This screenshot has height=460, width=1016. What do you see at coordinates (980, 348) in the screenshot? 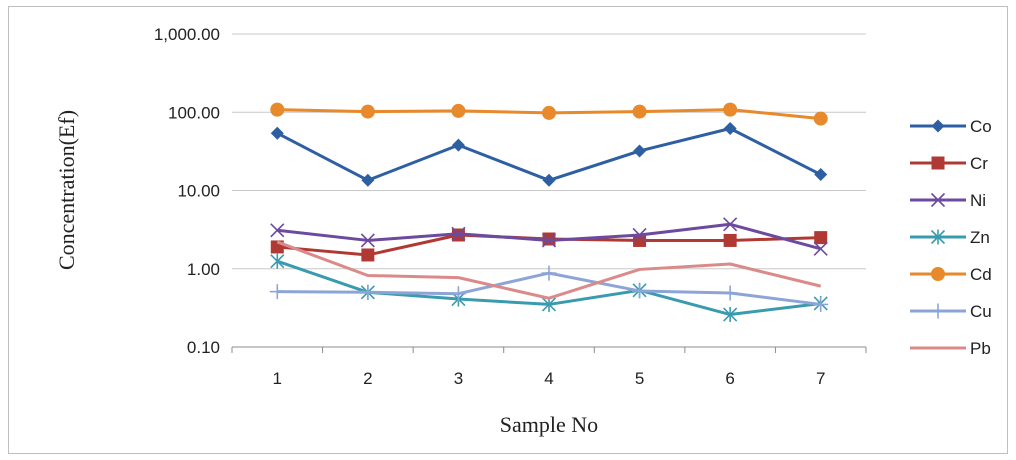
I see `legend-label: Pb` at bounding box center [980, 348].